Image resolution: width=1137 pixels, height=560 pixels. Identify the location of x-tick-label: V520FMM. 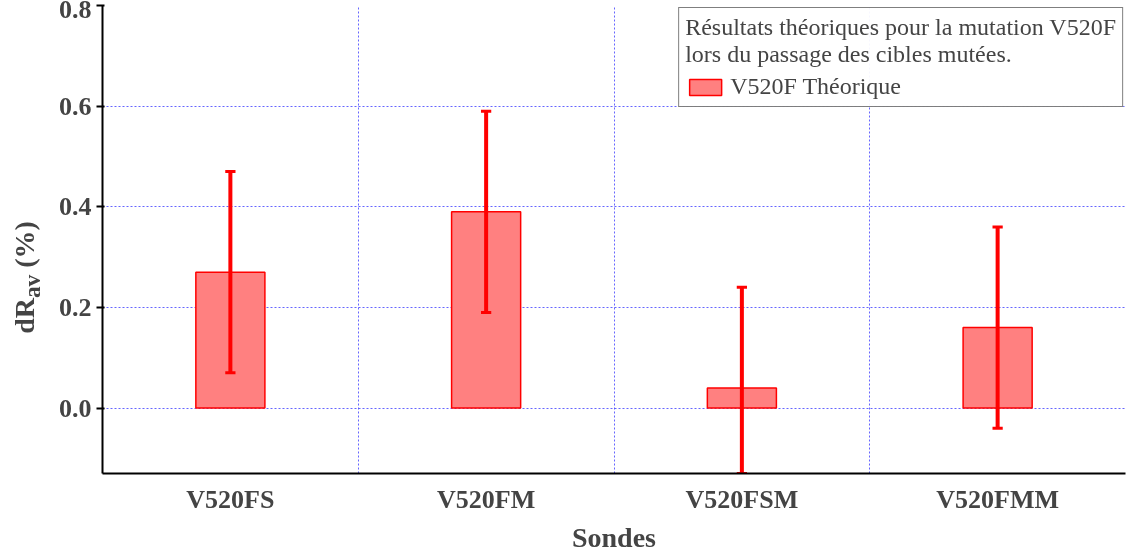
(998, 499).